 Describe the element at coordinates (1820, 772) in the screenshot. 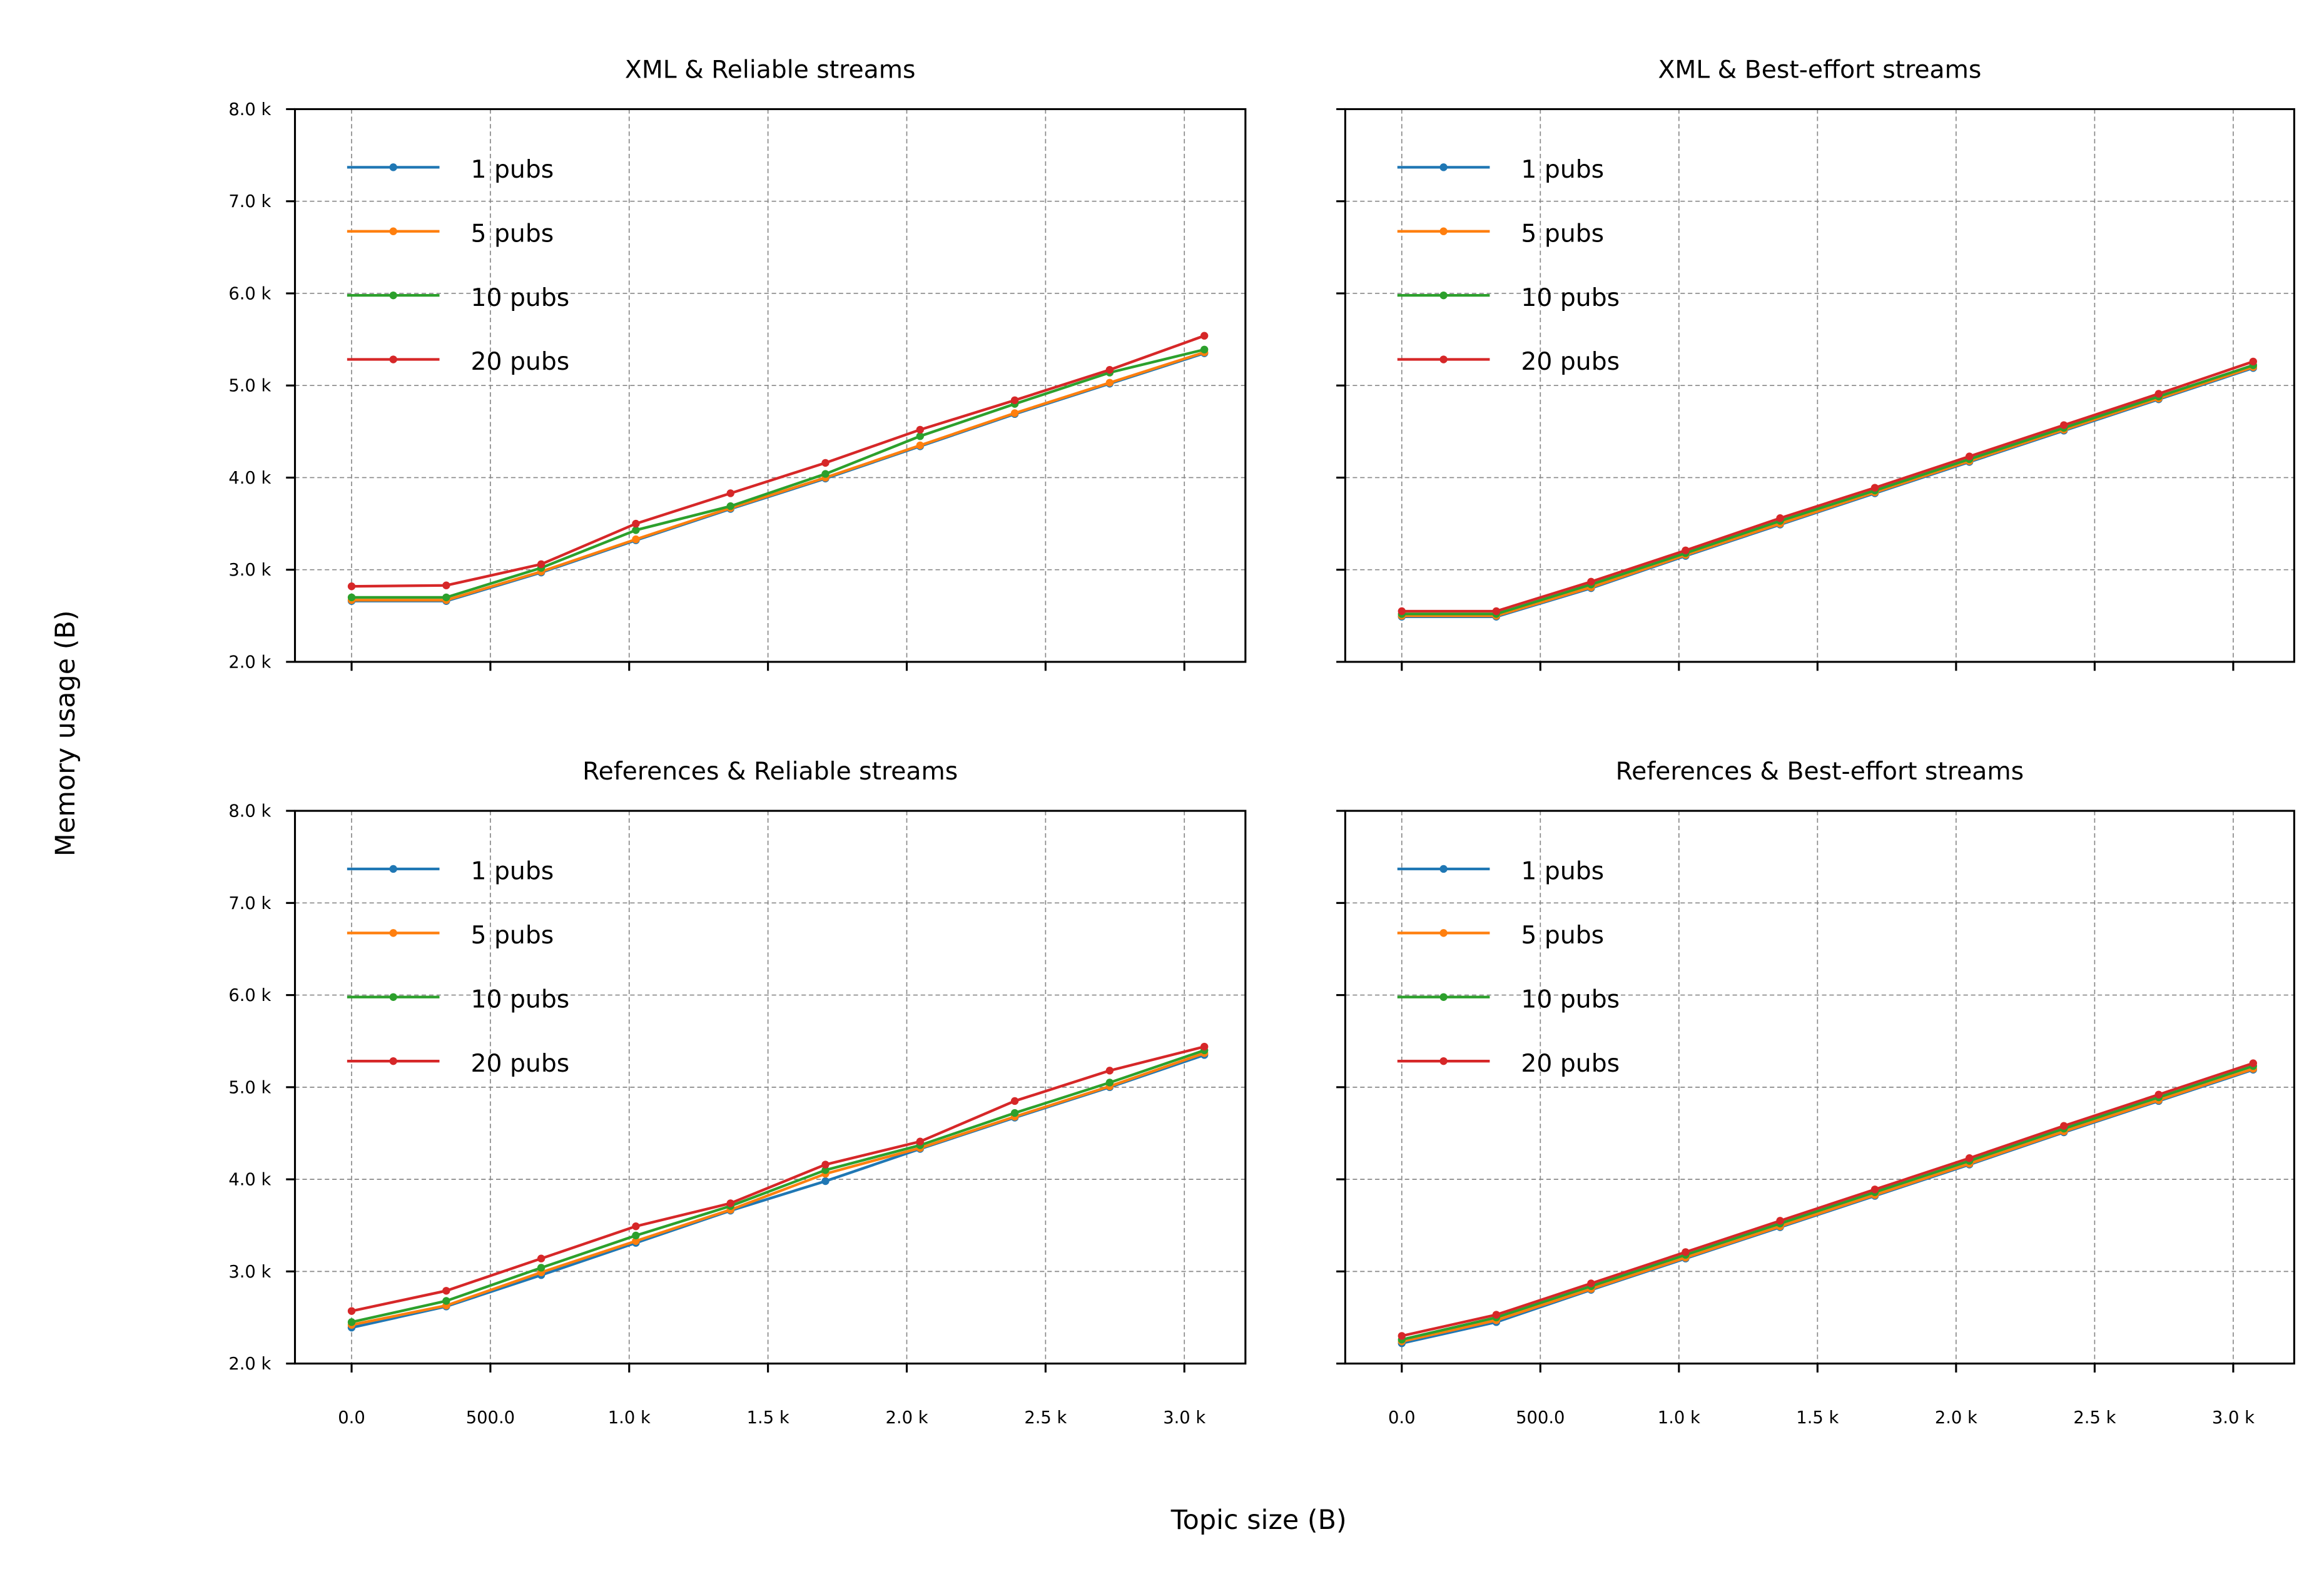

I see `subplot-title: References & Best-effort streams` at that location.